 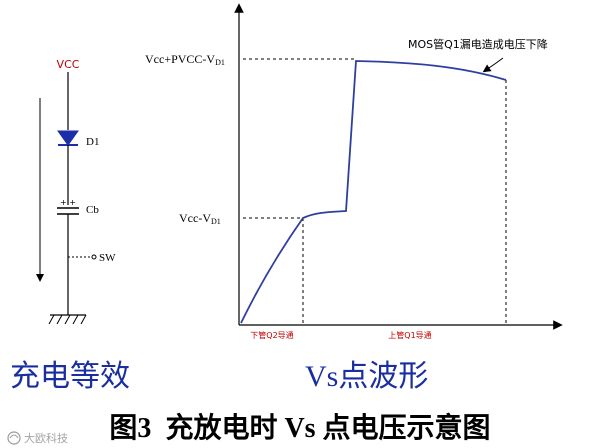 I want to click on lower-level-text: Vcc-V, so click(x=195, y=218).